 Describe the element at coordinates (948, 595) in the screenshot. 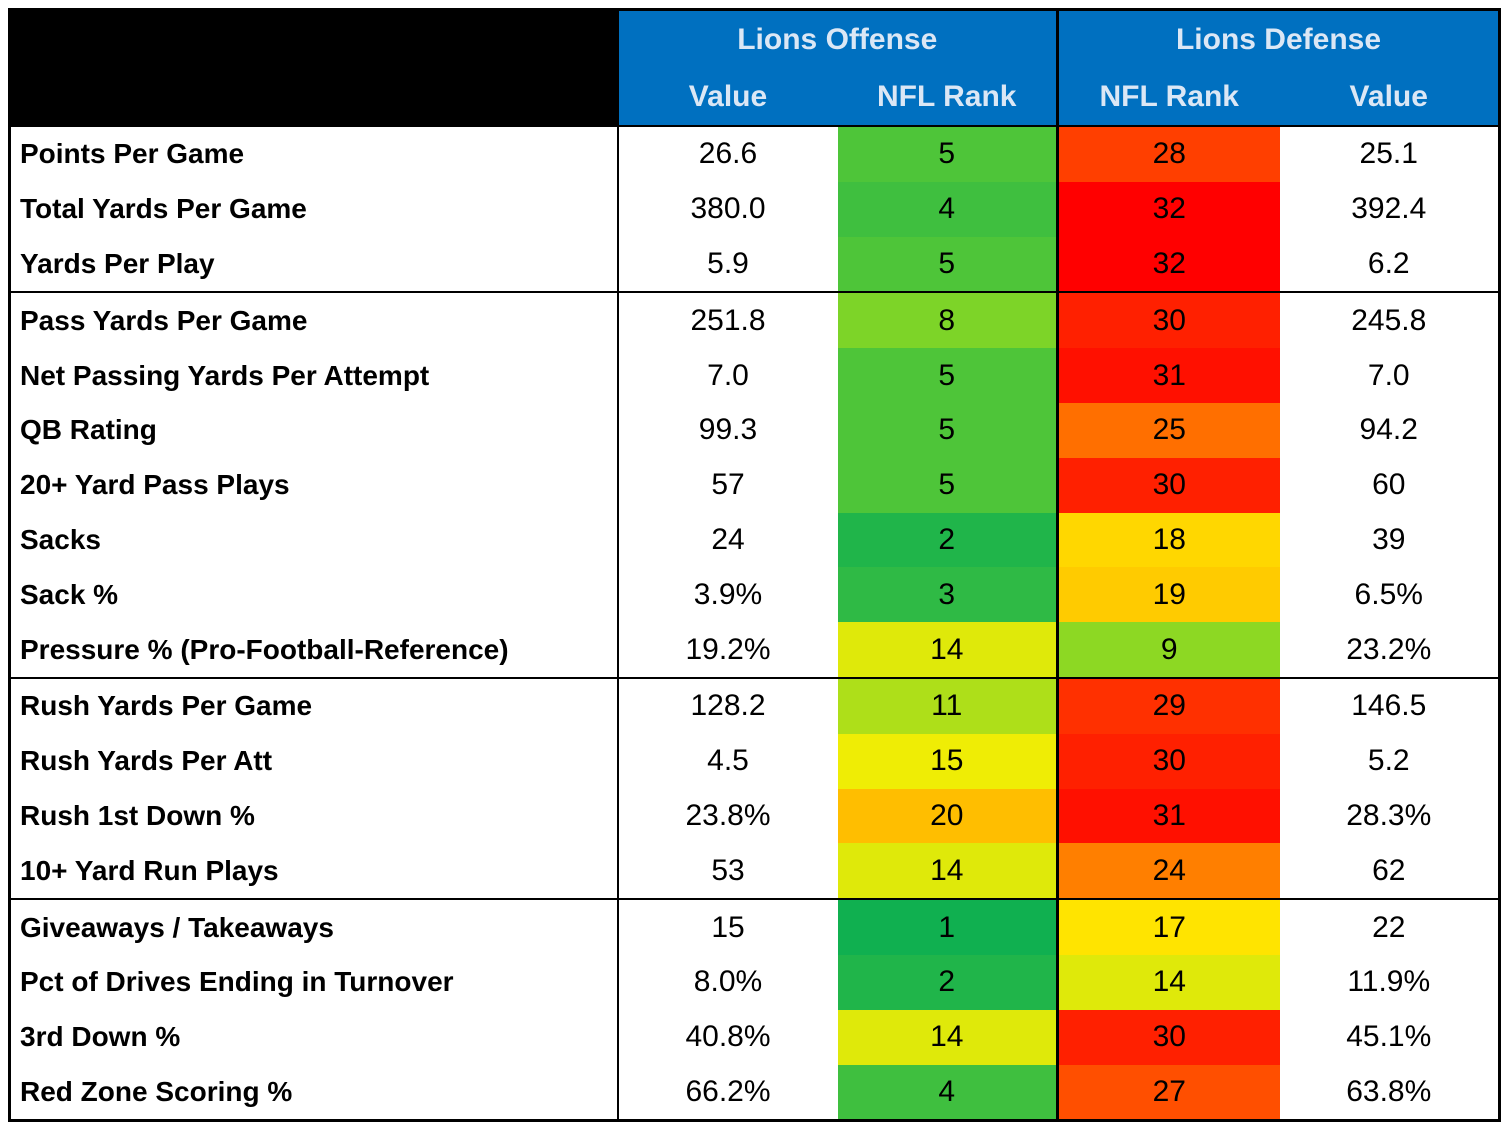

I see `rank-cell: 3` at that location.